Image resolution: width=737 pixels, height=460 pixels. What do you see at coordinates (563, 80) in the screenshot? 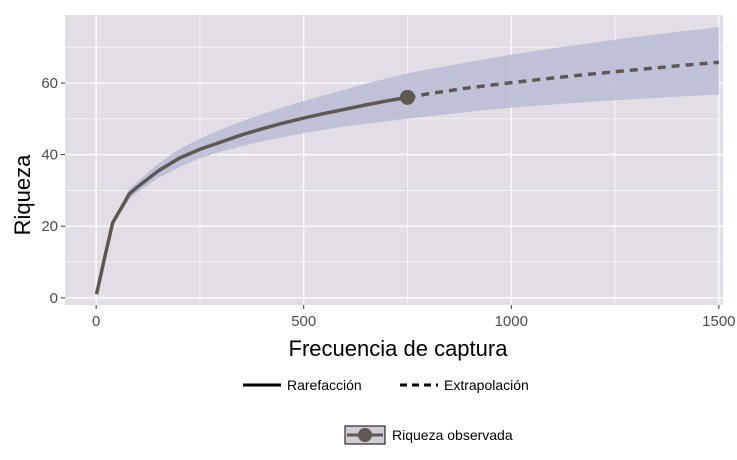
I see `series-line-extrapolacion` at bounding box center [563, 80].